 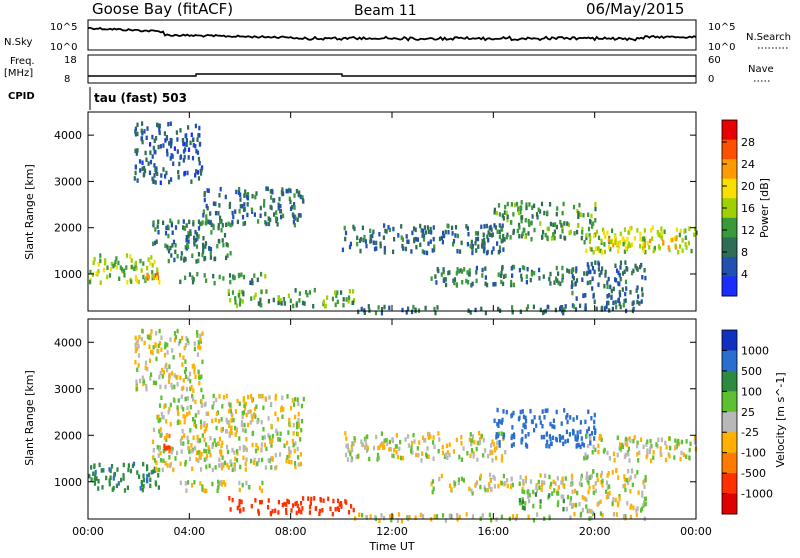 What do you see at coordinates (68, 228) in the screenshot?
I see `y-tick-label: 2000` at bounding box center [68, 228].